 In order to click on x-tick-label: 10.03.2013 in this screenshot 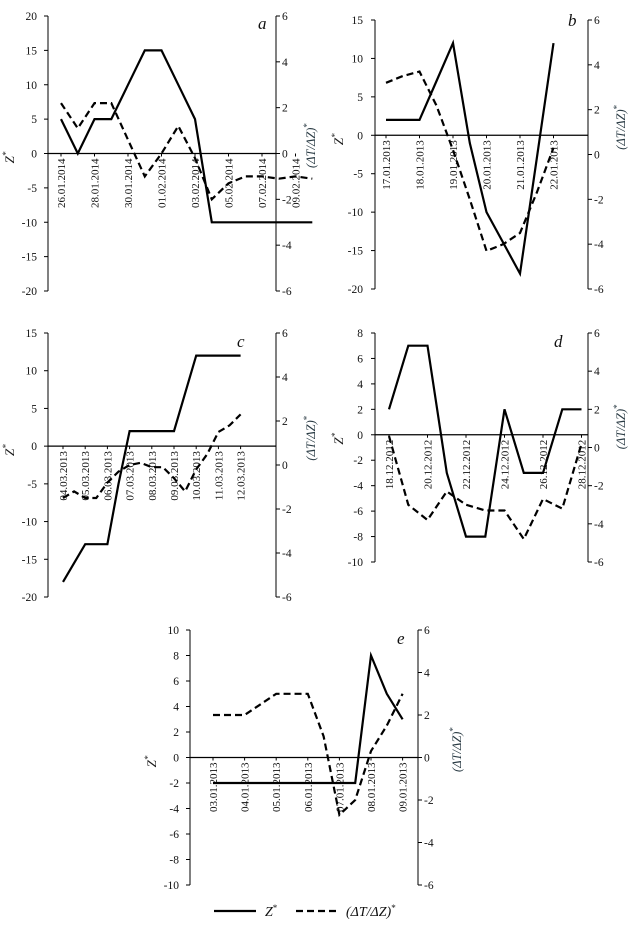, I will do `click(197, 476)`.